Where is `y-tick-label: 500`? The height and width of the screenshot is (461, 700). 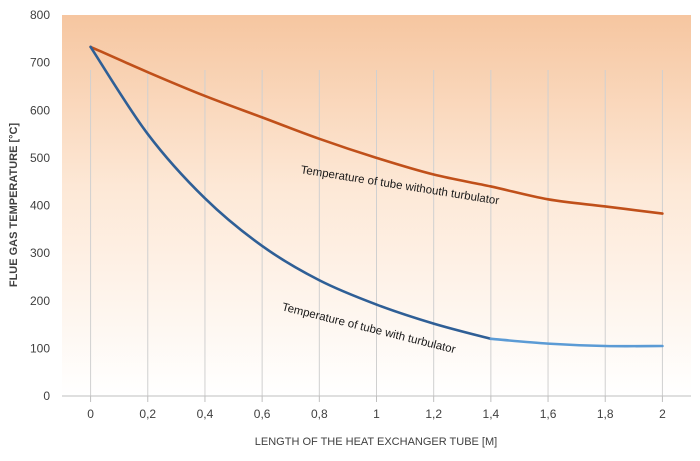 y-tick-label: 500 is located at coordinates (40, 158).